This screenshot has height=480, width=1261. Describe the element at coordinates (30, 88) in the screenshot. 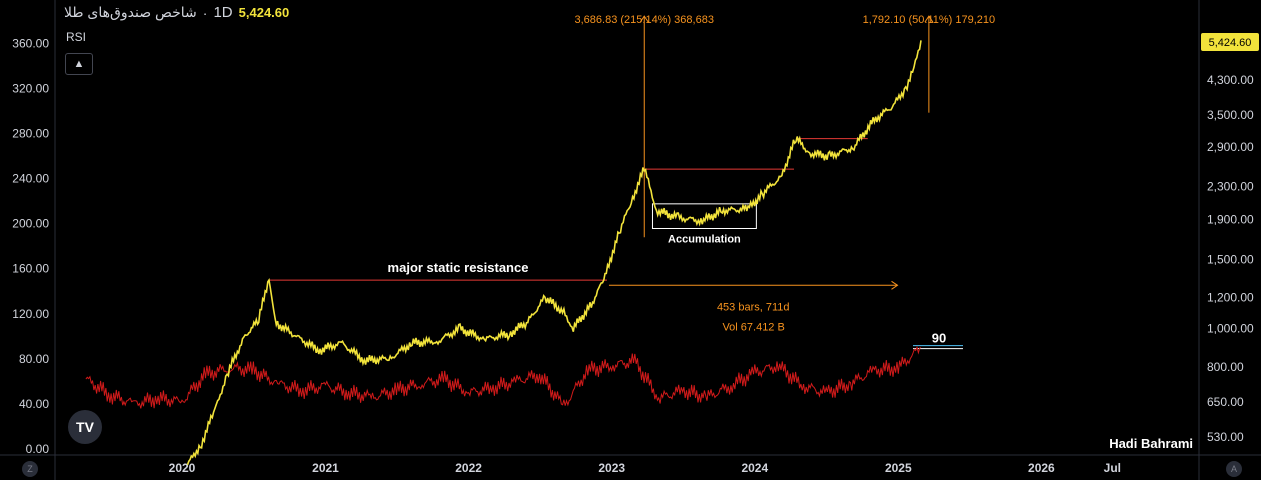

I see `left-axis-tick: 320.00` at that location.